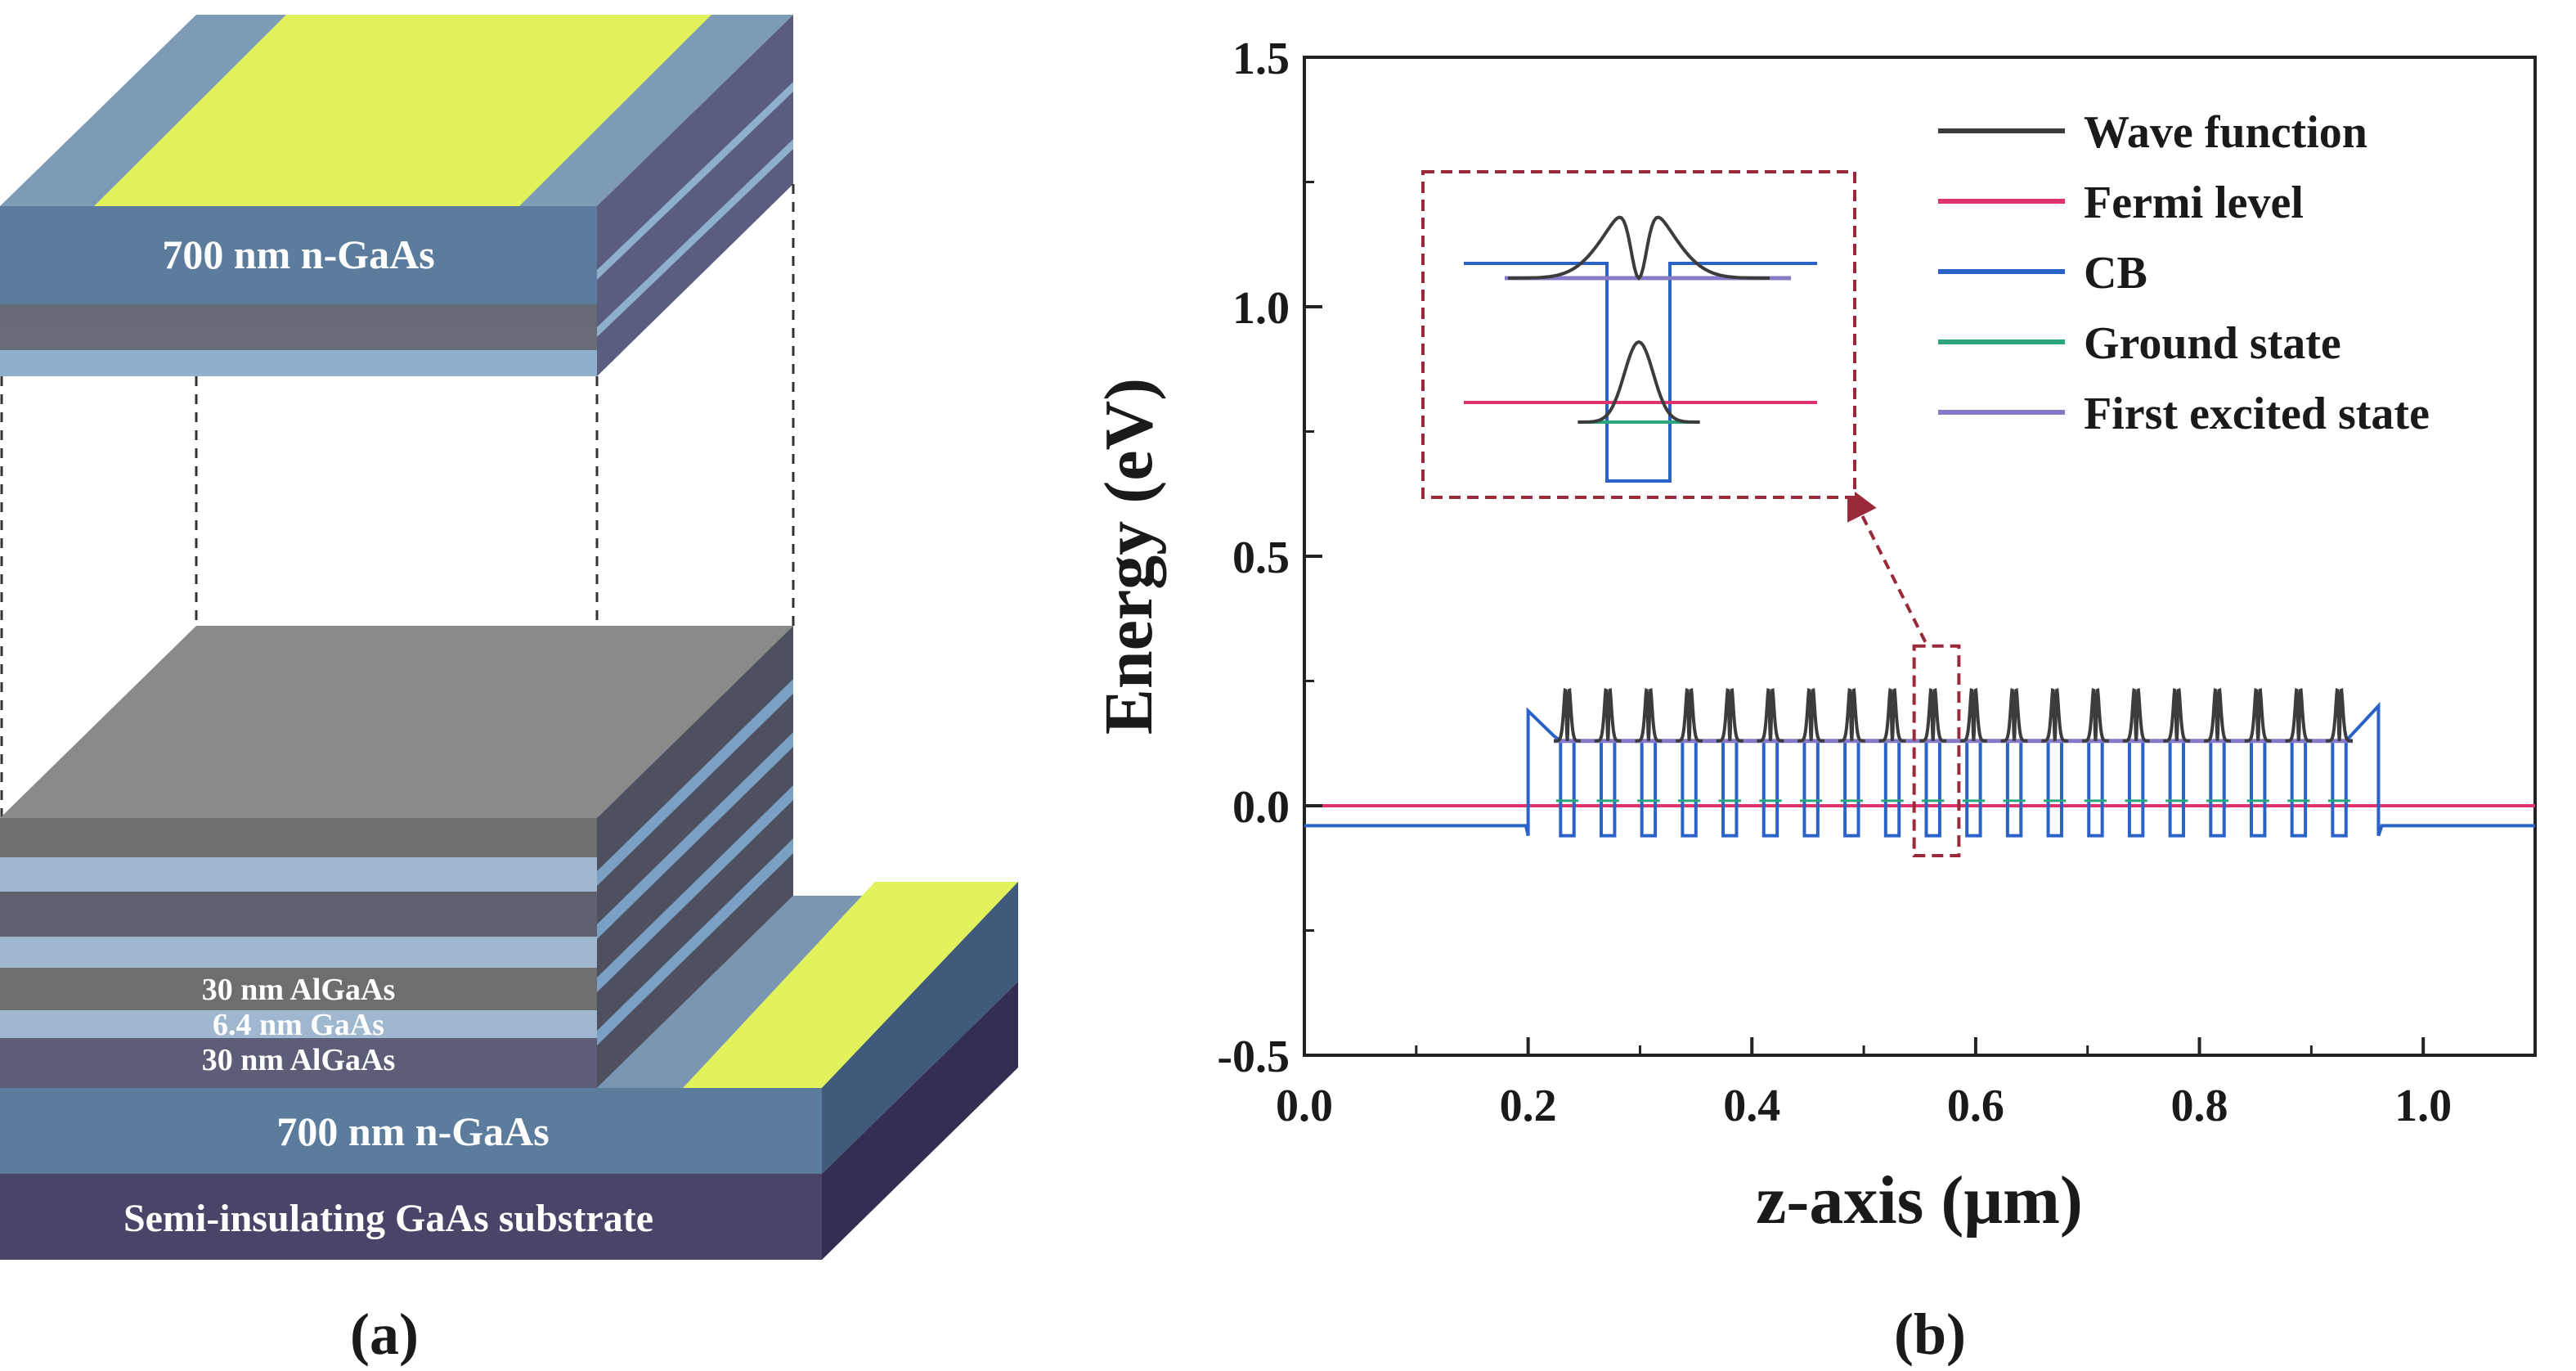  I want to click on inset-frame, so click(1638, 334).